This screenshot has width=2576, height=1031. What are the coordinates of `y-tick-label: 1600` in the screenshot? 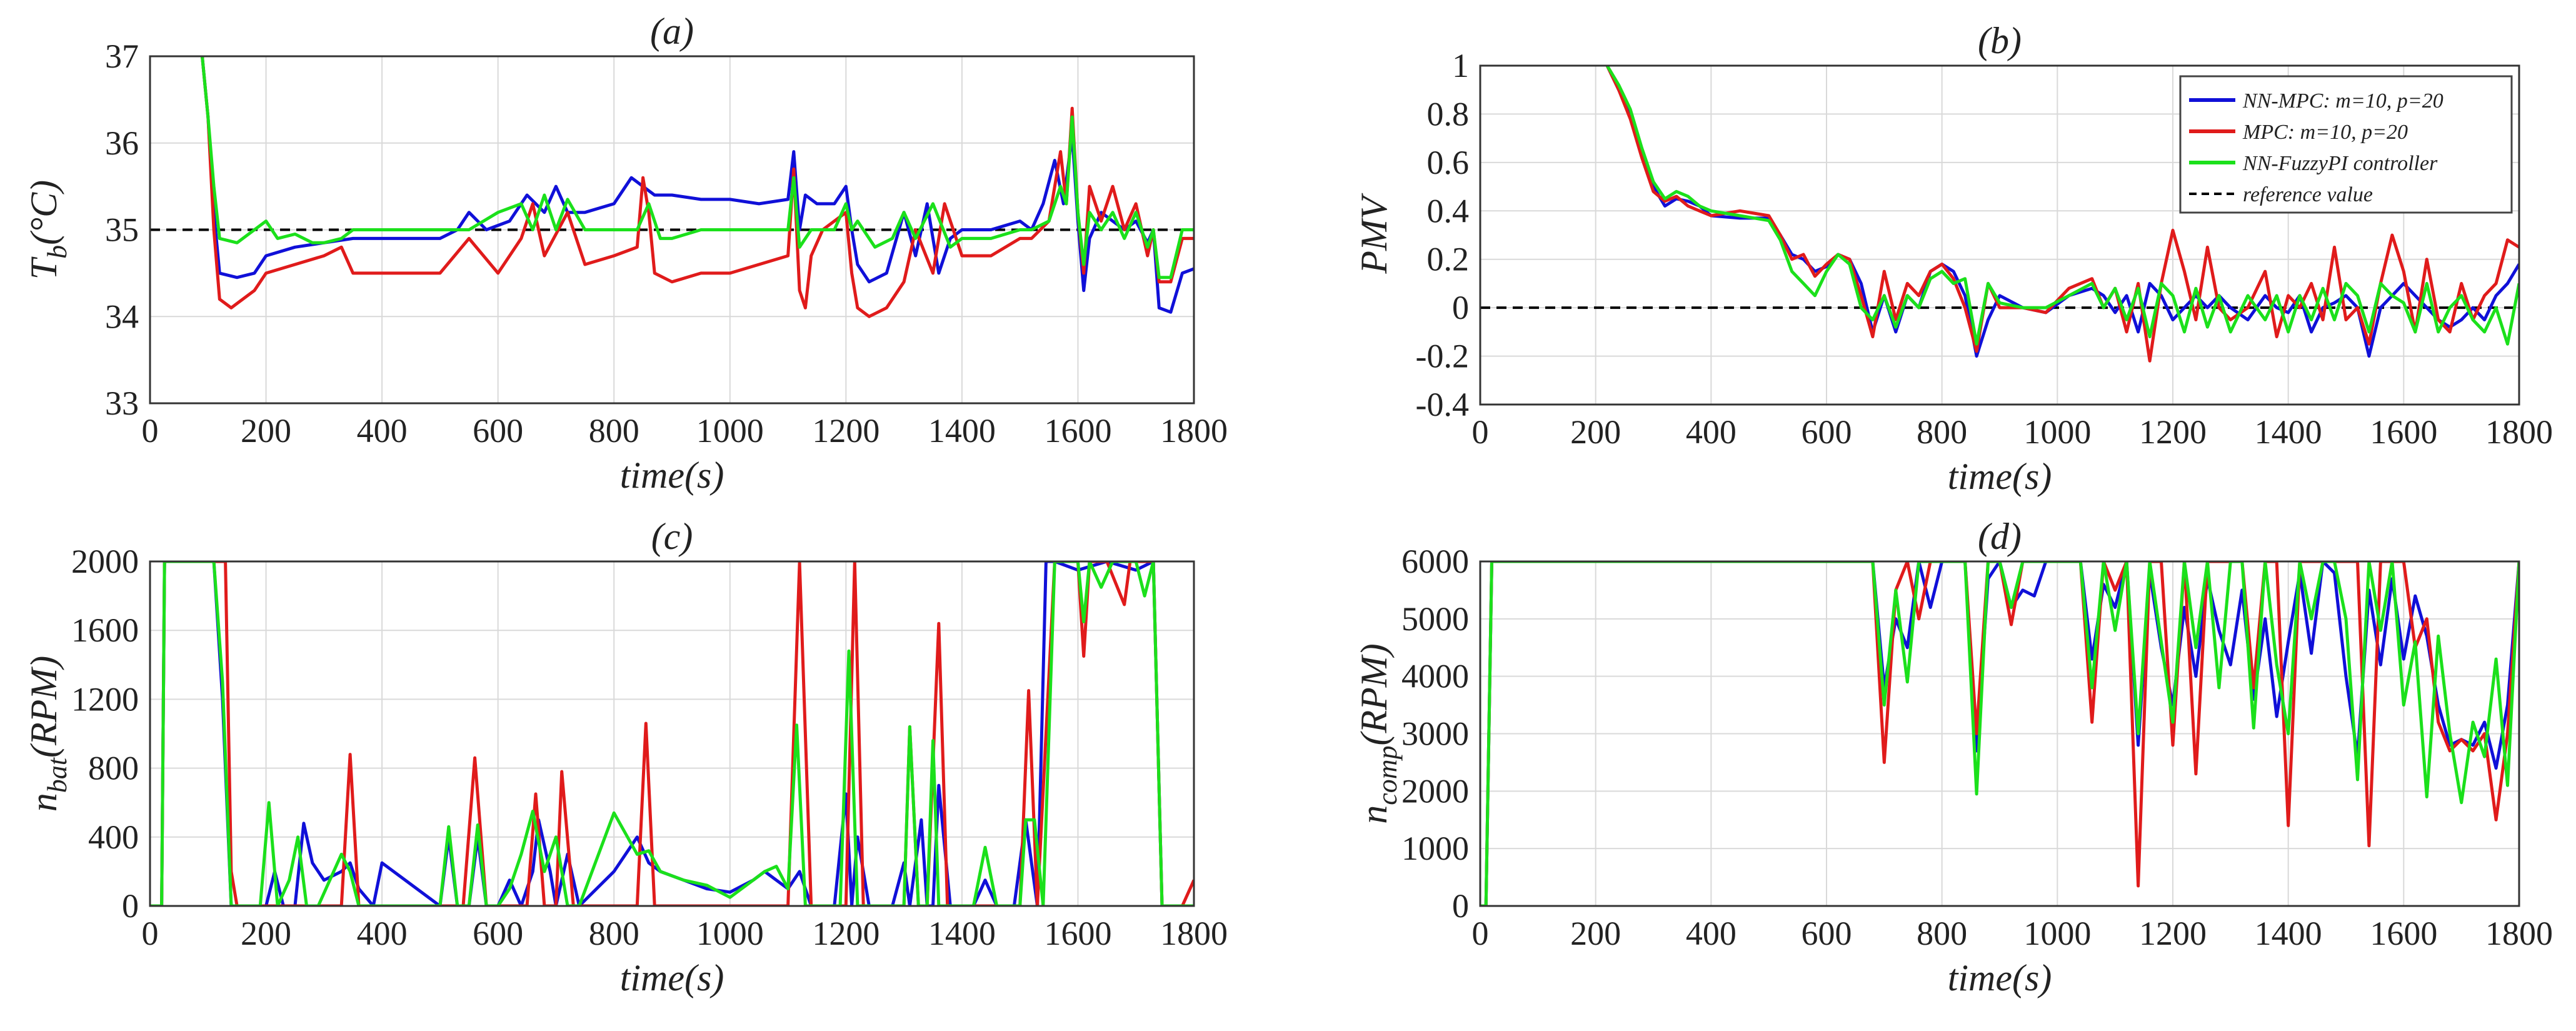 It's located at (105, 630).